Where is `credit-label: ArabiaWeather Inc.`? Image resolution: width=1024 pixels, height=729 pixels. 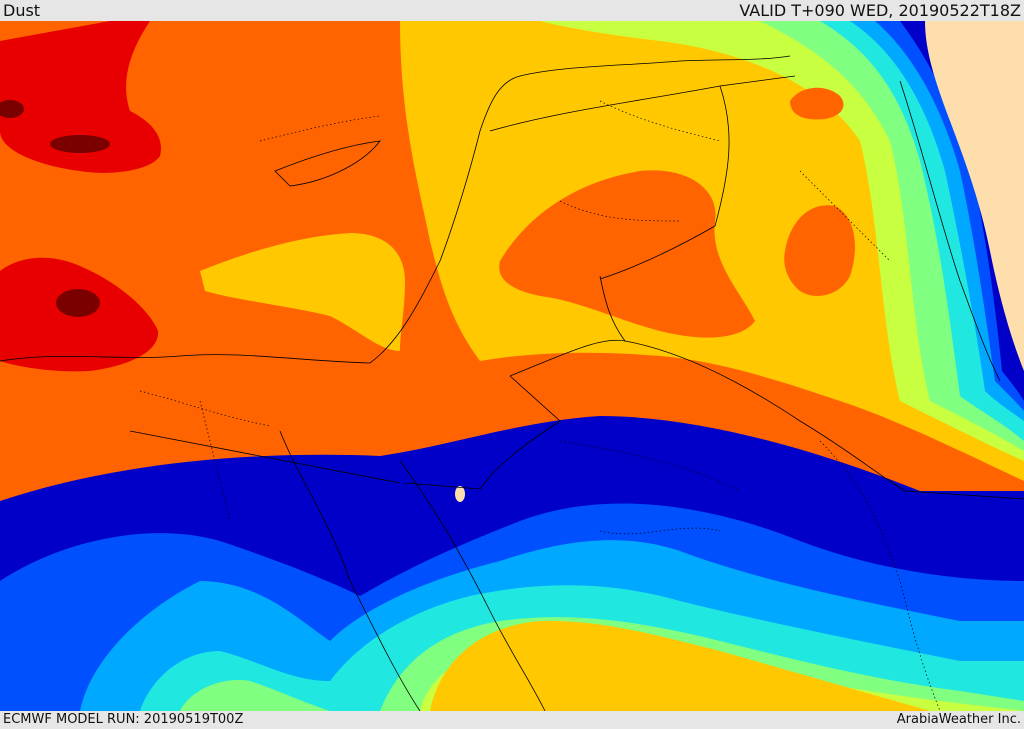 credit-label: ArabiaWeather Inc. is located at coordinates (958, 719).